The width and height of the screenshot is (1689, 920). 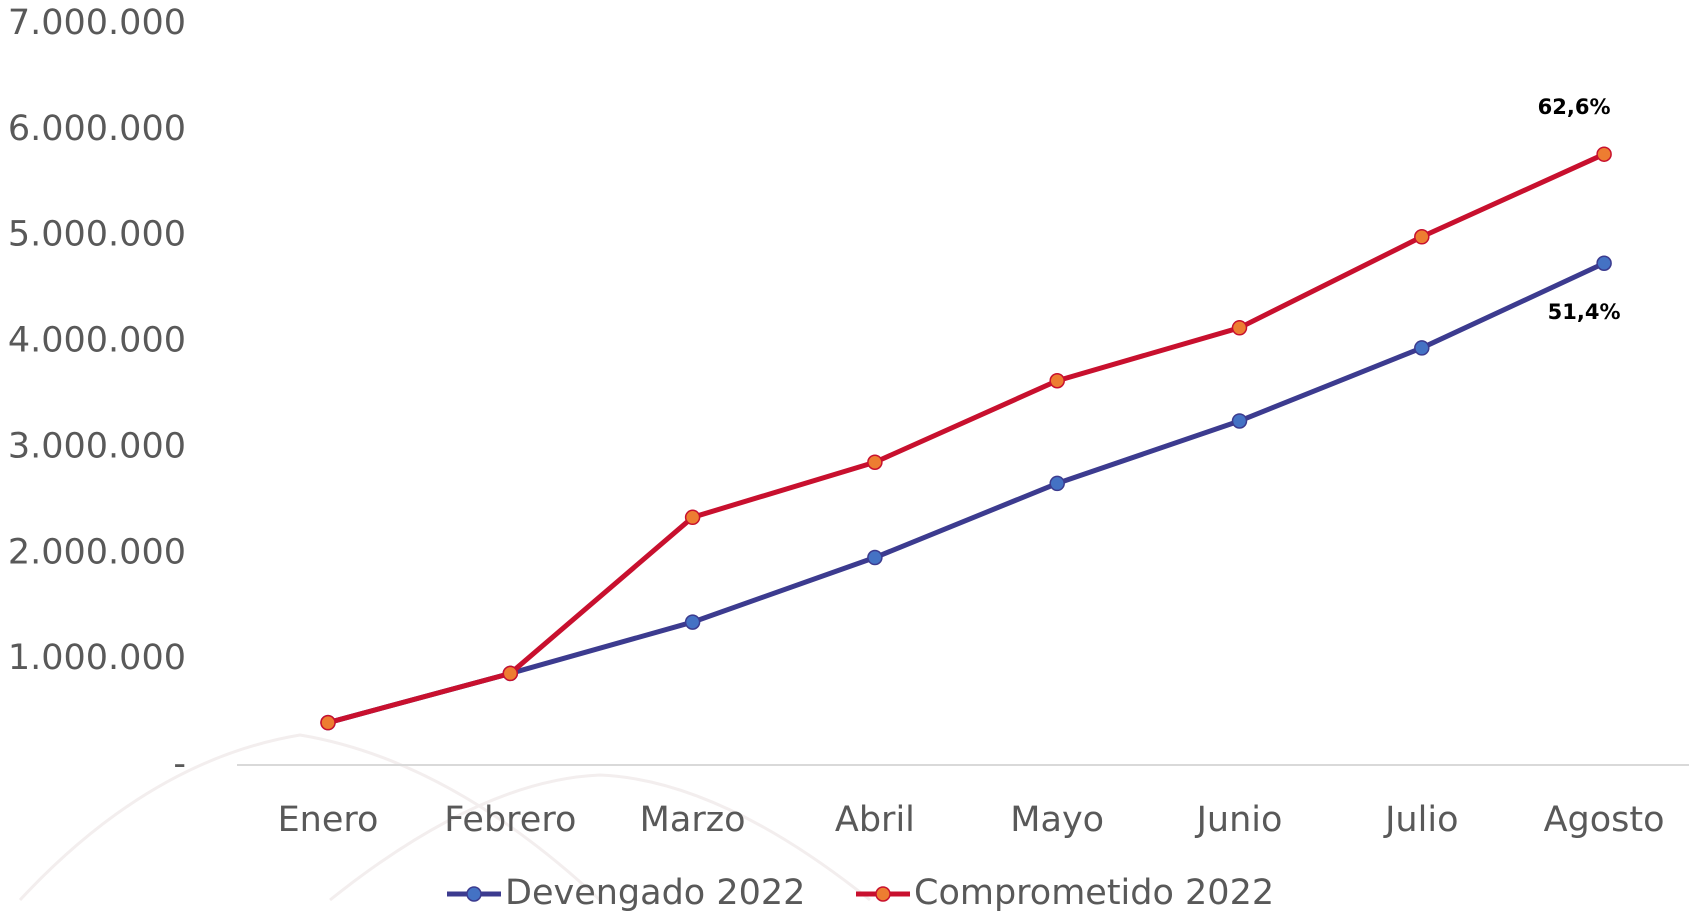 I want to click on x-tick-label: Abril, so click(x=875, y=820).